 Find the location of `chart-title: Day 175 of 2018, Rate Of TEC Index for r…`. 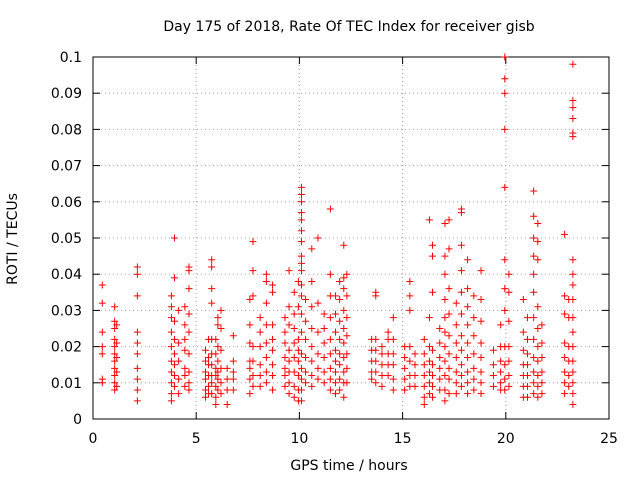

chart-title: Day 175 of 2018, Rate Of TEC Index for r… is located at coordinates (348, 27).